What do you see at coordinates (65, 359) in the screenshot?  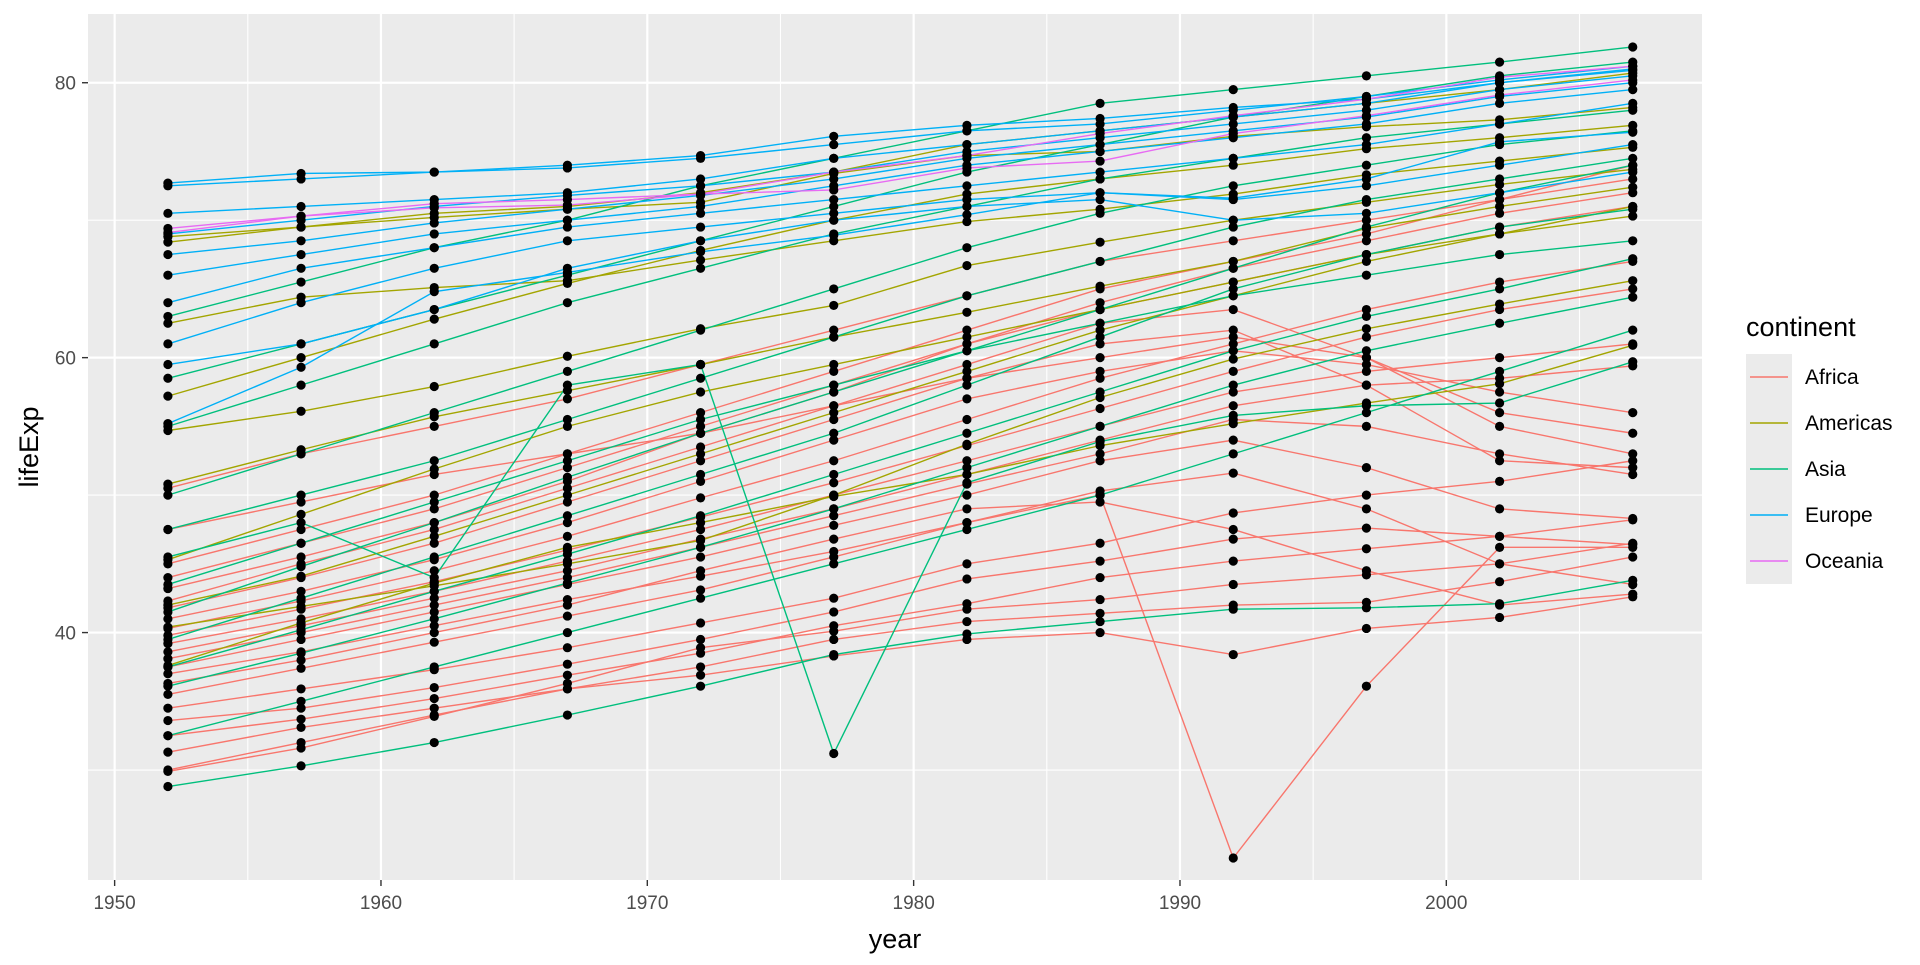 I see `y-tick-label: 60` at bounding box center [65, 359].